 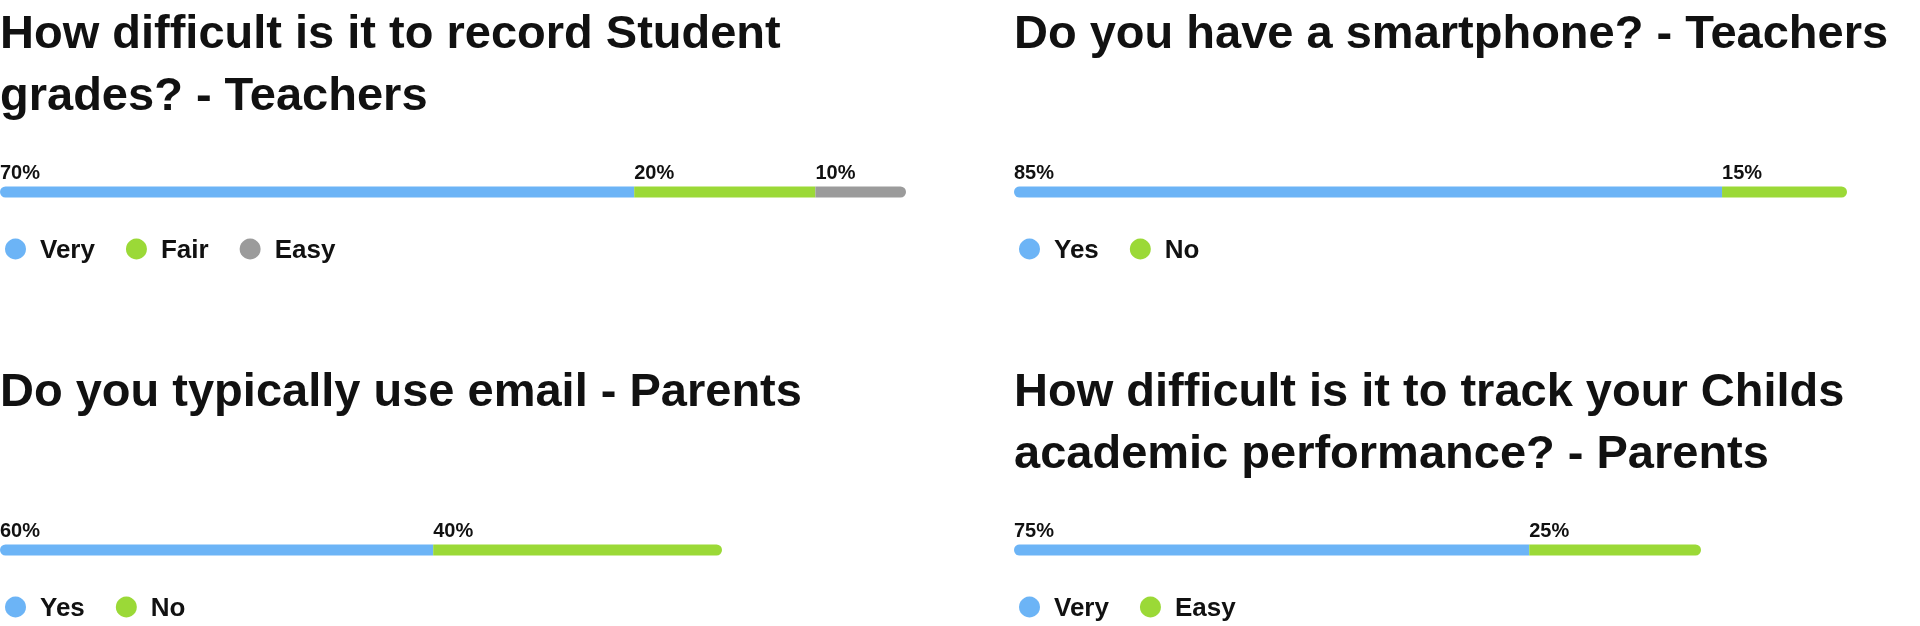 What do you see at coordinates (1451, 31) in the screenshot?
I see `chart-title: Do you have a smartphone? - Teachers` at bounding box center [1451, 31].